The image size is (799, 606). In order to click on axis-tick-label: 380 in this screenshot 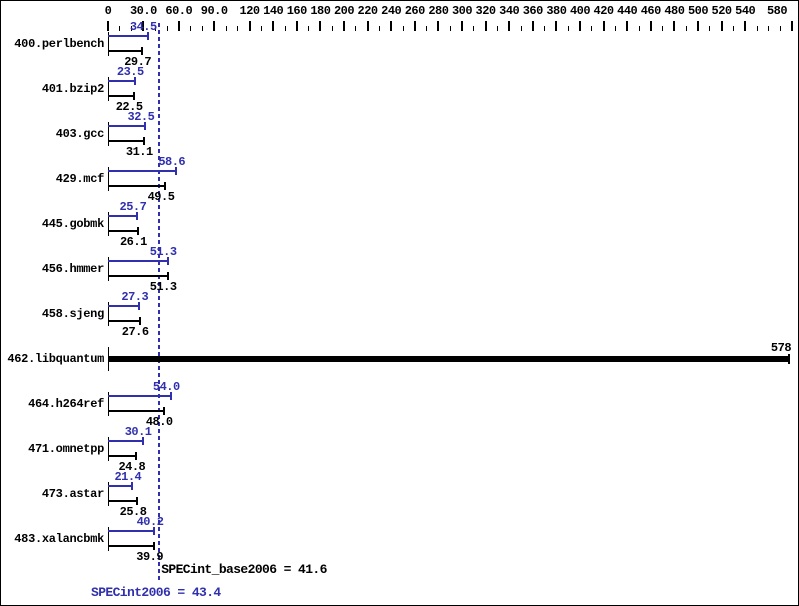, I will do `click(556, 11)`.